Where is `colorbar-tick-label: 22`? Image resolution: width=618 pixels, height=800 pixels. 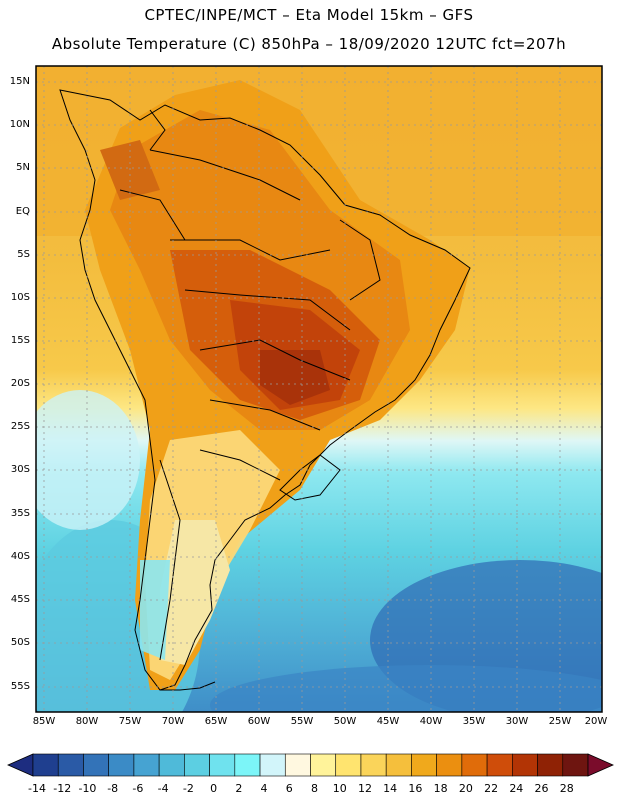 colorbar-tick-label: 22 is located at coordinates (491, 788).